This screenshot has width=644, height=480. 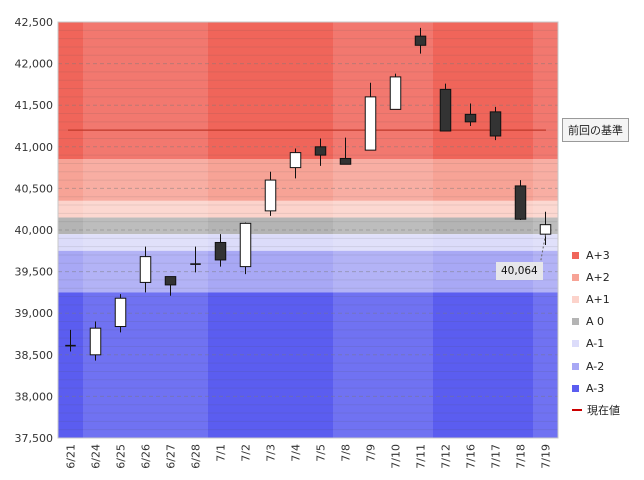 I want to click on y-tick-label: 38,500, so click(x=34, y=355).